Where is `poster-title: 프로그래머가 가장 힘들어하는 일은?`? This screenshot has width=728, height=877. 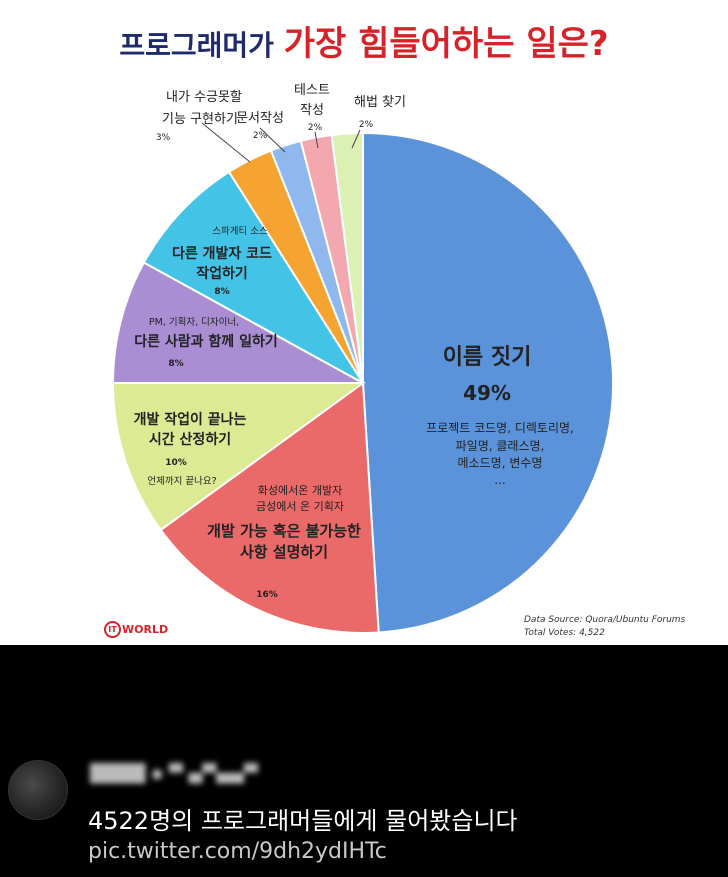
poster-title: 프로그래머가 가장 힘들어하는 일은? is located at coordinates (364, 40).